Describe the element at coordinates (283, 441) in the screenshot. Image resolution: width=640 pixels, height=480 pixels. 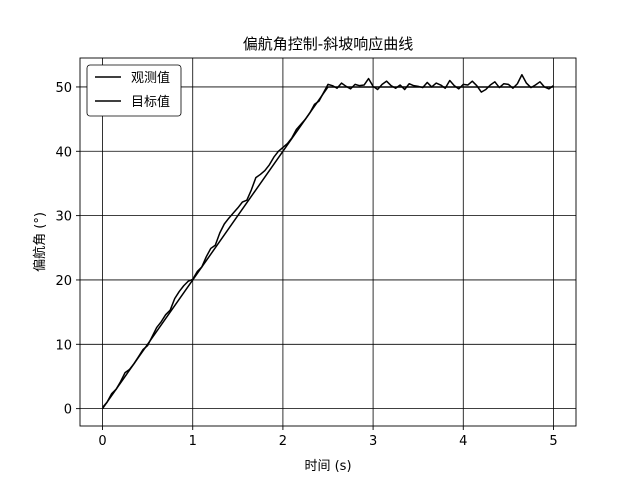
I see `x-tick-label: 2` at that location.